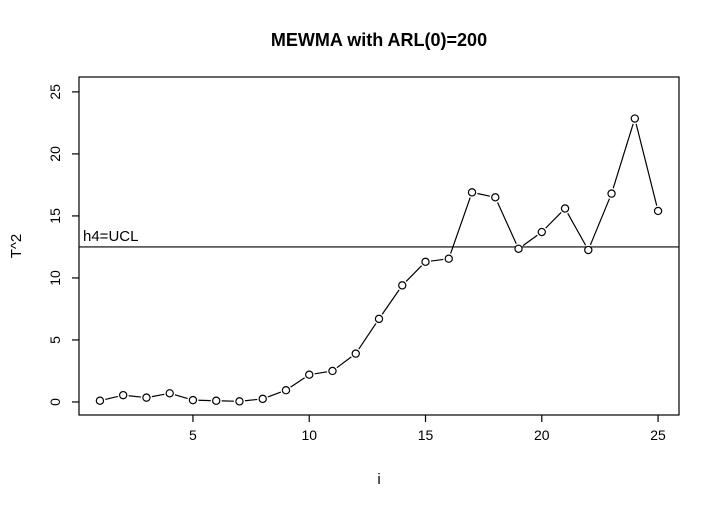 The height and width of the screenshot is (519, 719). Describe the element at coordinates (55, 216) in the screenshot. I see `y-tick-label: 15` at that location.